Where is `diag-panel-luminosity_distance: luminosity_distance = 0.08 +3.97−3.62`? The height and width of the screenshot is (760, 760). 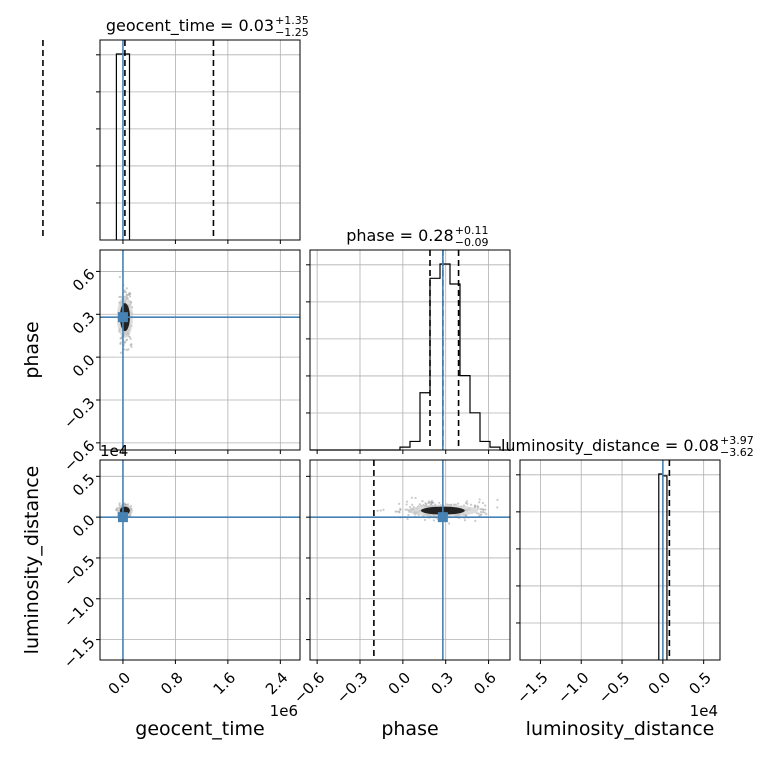
diag-panel-luminosity_distance: luminosity_distance = 0.08 +3.97−3.62 is located at coordinates (563, 547).